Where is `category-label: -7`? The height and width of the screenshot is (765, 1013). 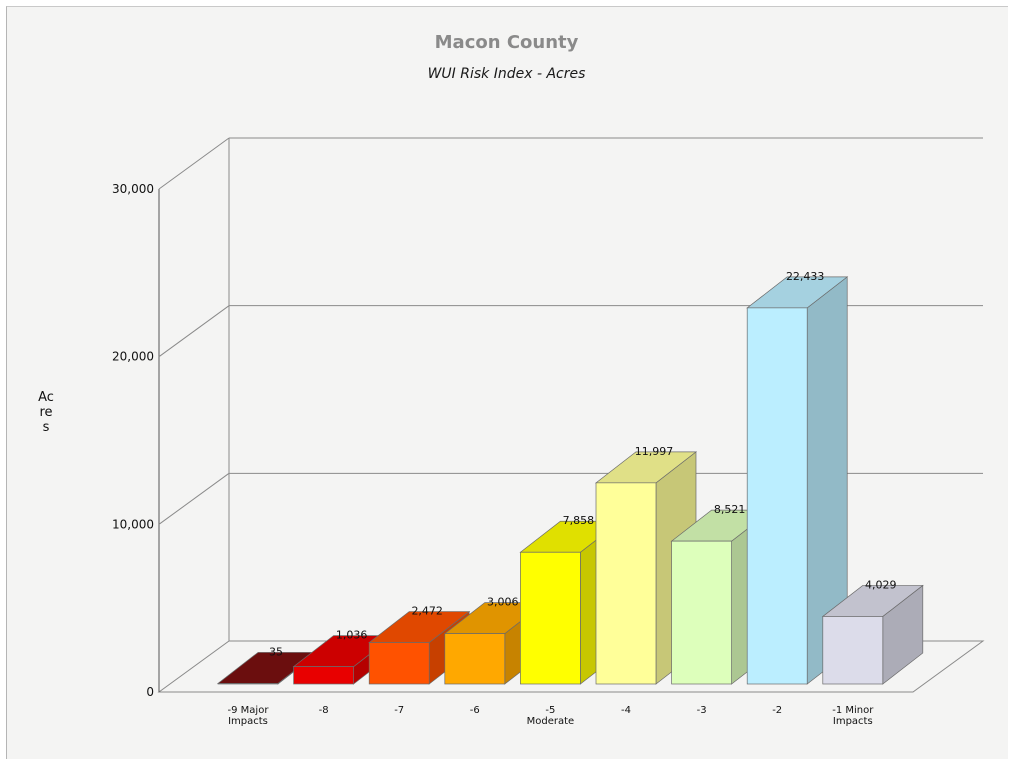
category-label: -7 is located at coordinates (399, 710).